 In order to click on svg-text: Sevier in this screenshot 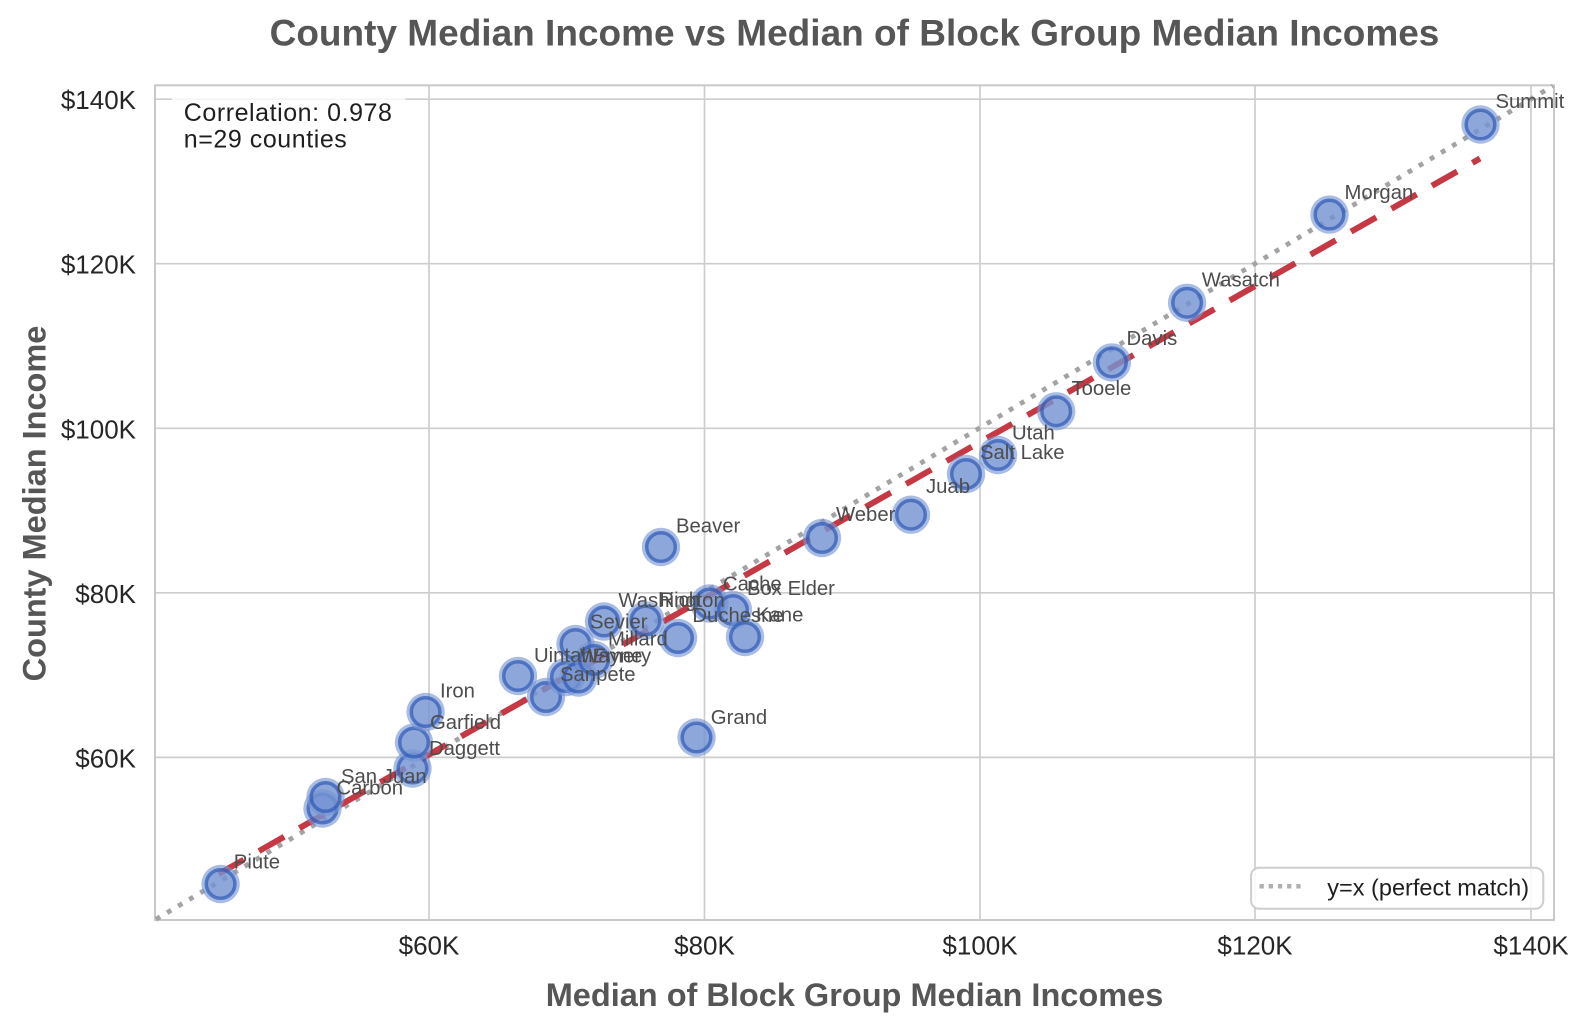, I will do `click(619, 623)`.